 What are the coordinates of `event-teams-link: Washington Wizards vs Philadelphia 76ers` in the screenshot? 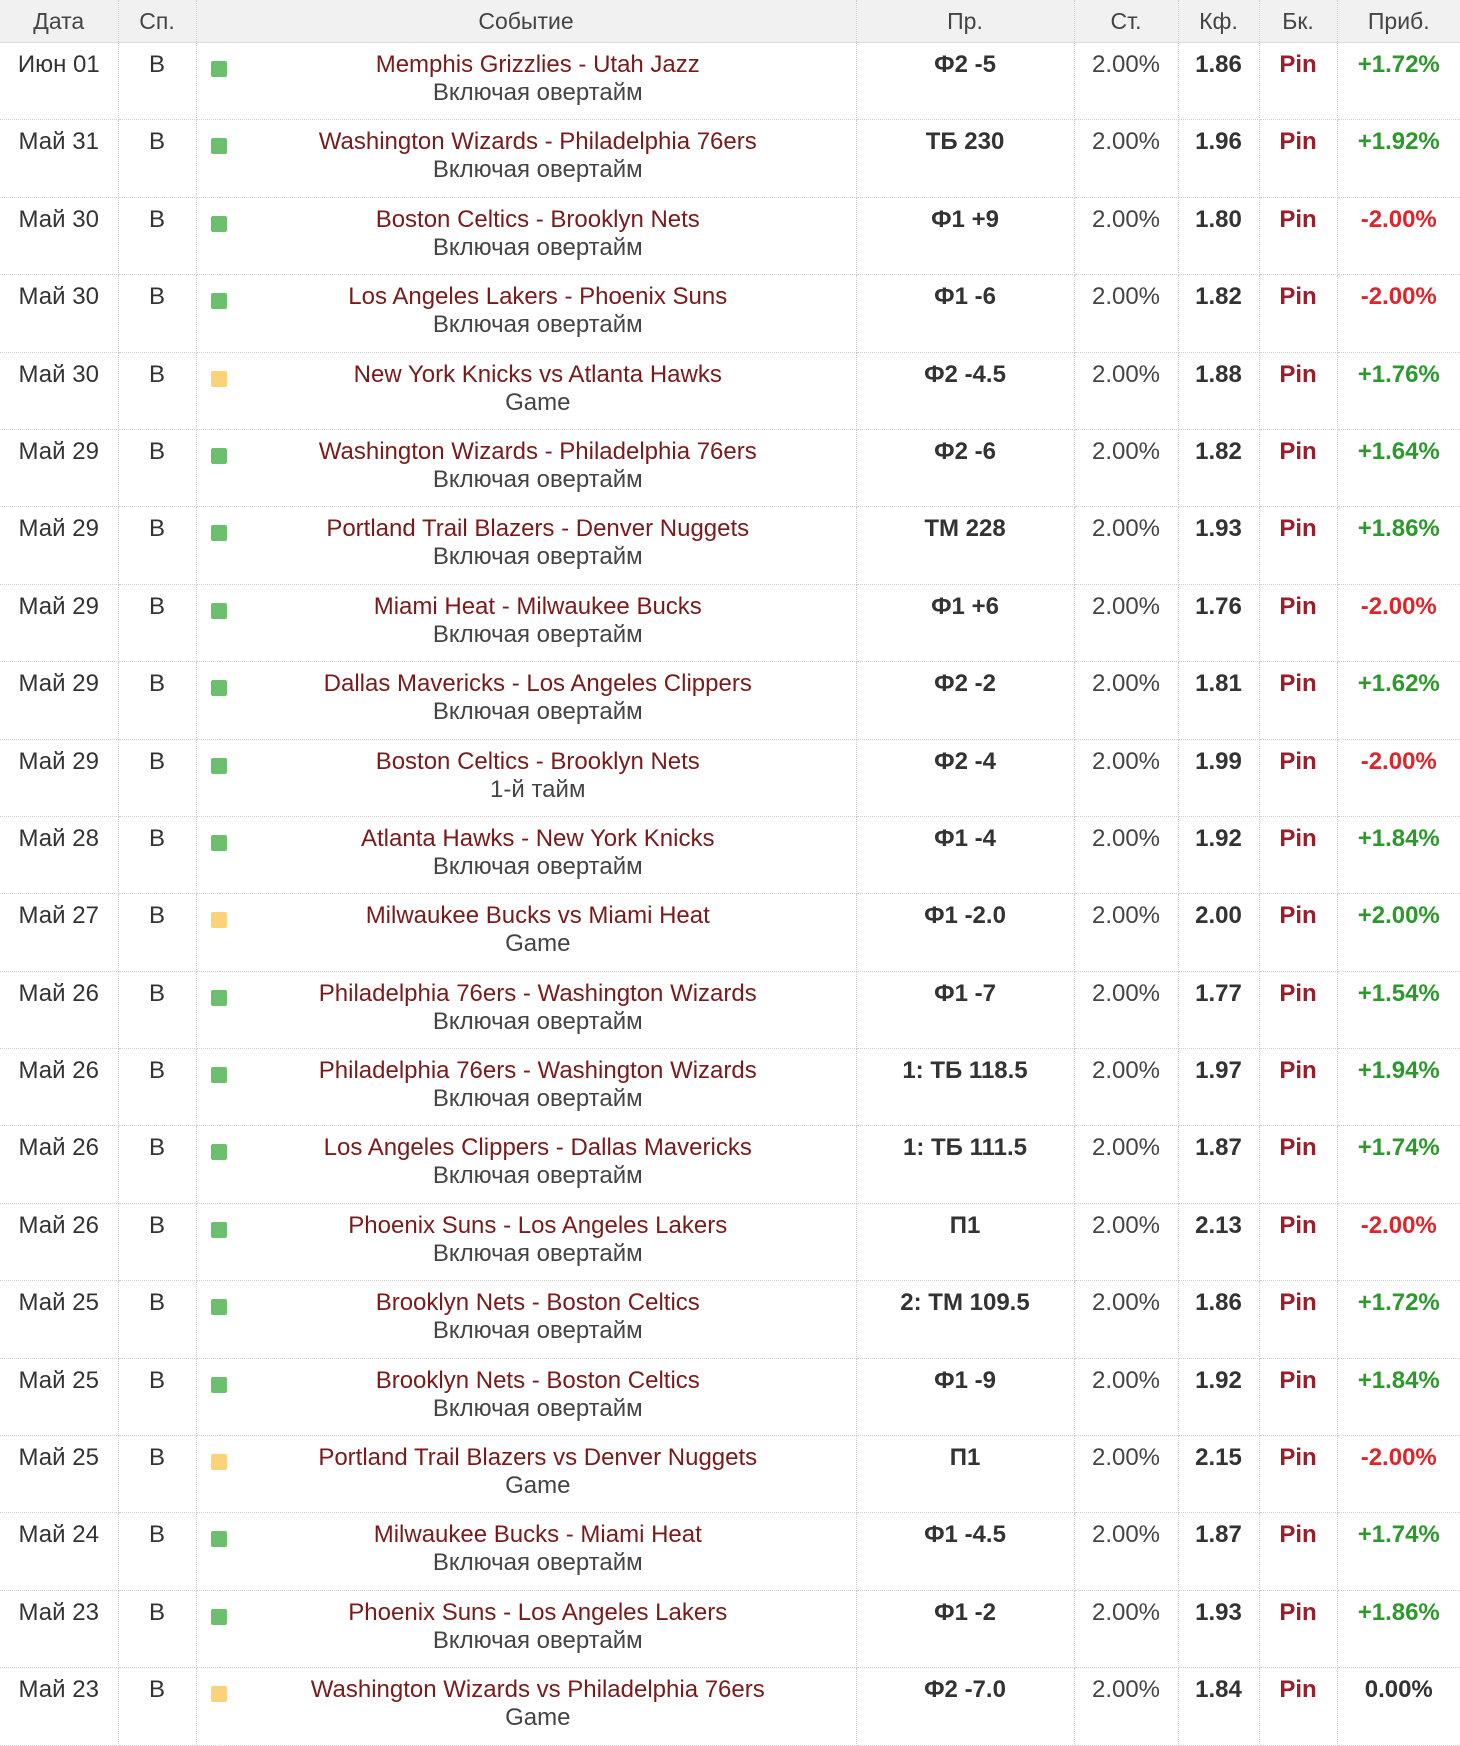 It's located at (537, 1690).